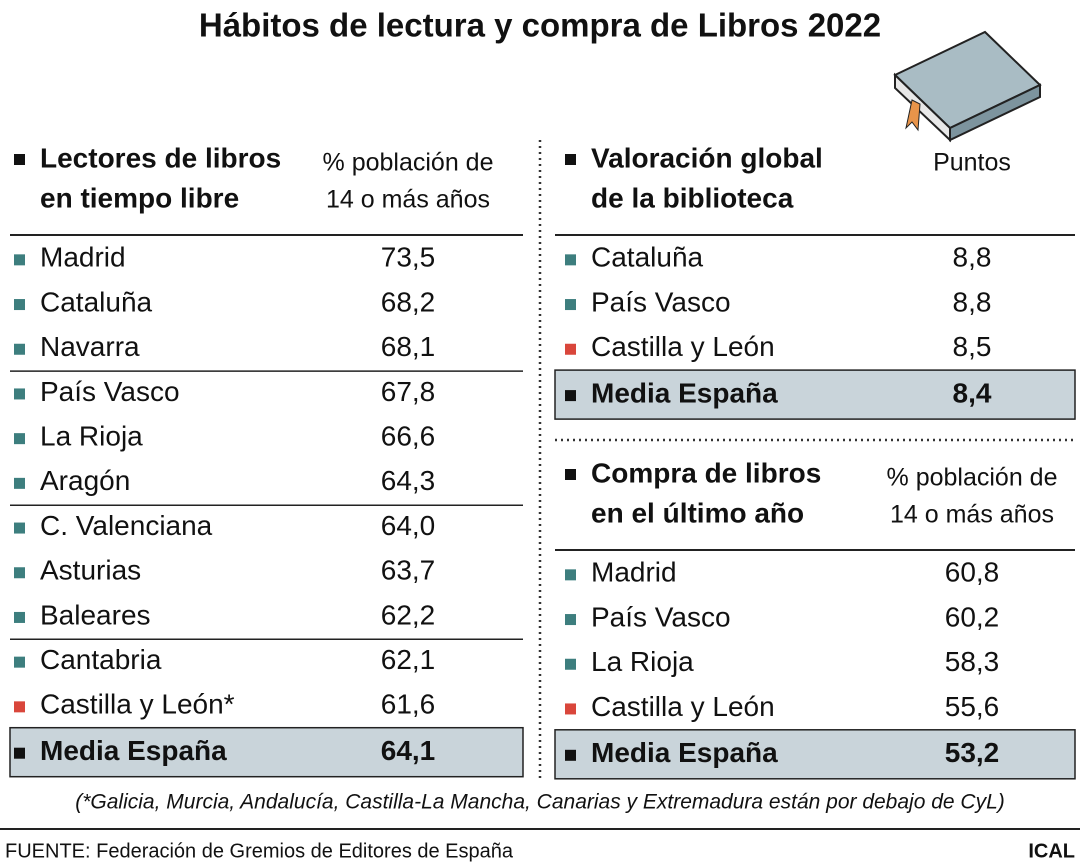 This screenshot has height=867, width=1080. I want to click on row-value: 68,1, so click(408, 346).